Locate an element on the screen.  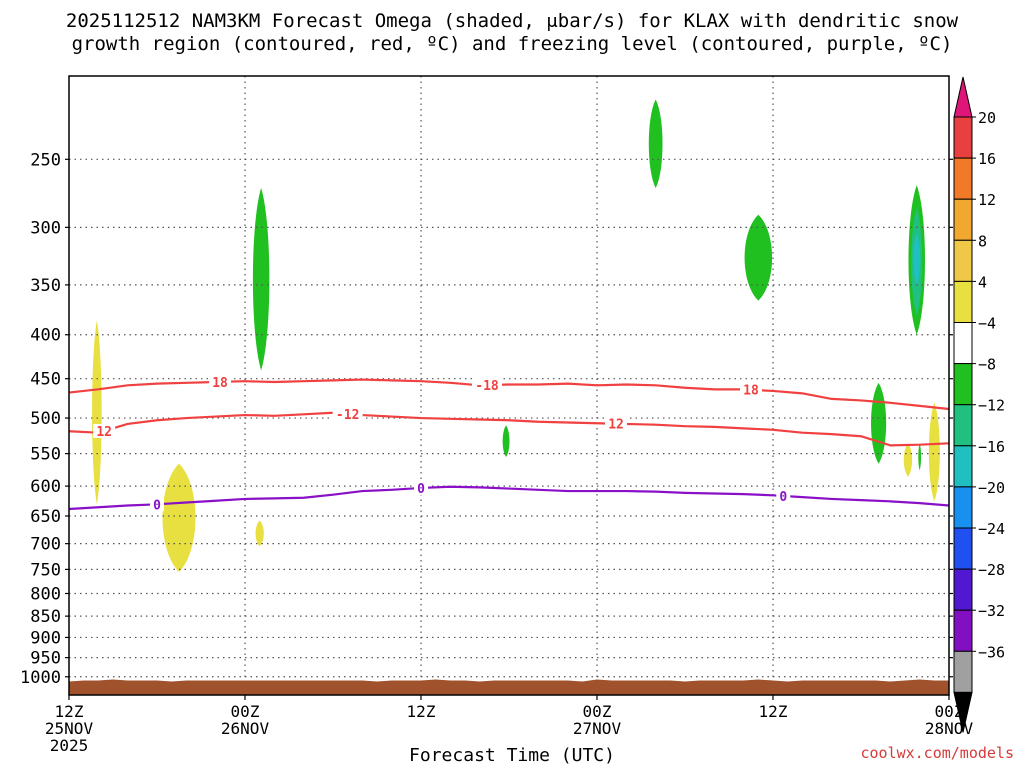
contour-label--18-0: 18 is located at coordinates (220, 383).